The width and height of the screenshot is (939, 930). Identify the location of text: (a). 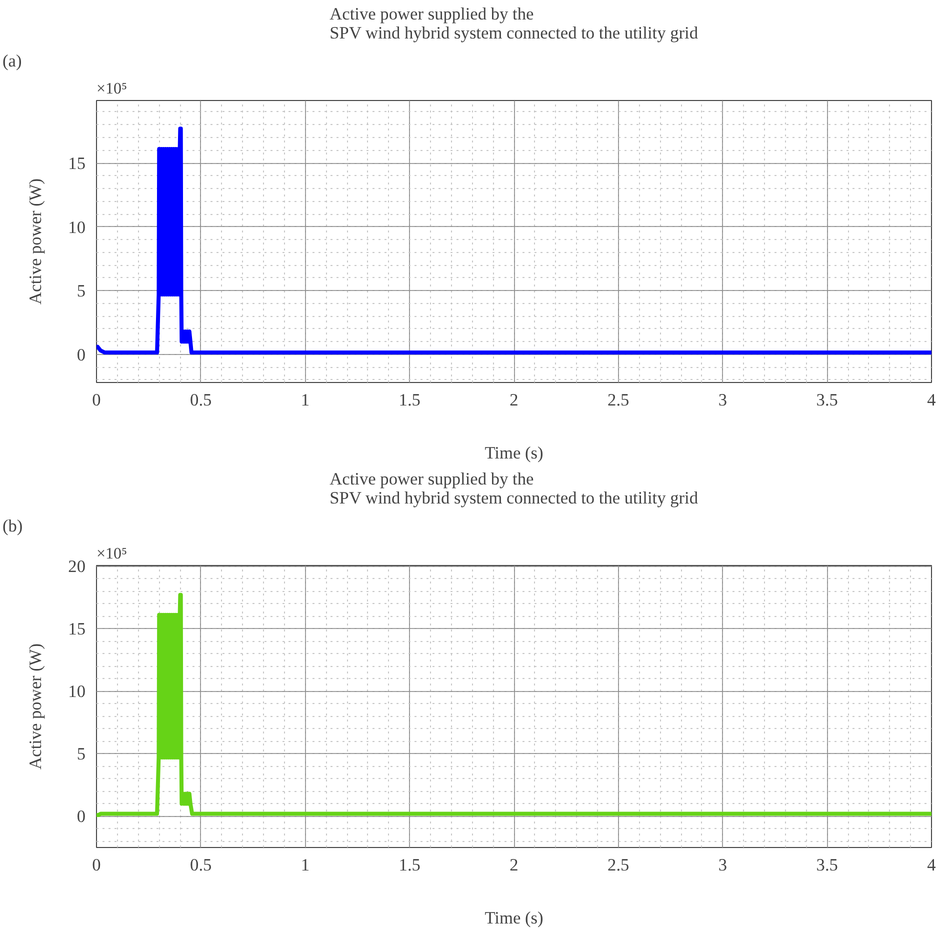
(12, 61).